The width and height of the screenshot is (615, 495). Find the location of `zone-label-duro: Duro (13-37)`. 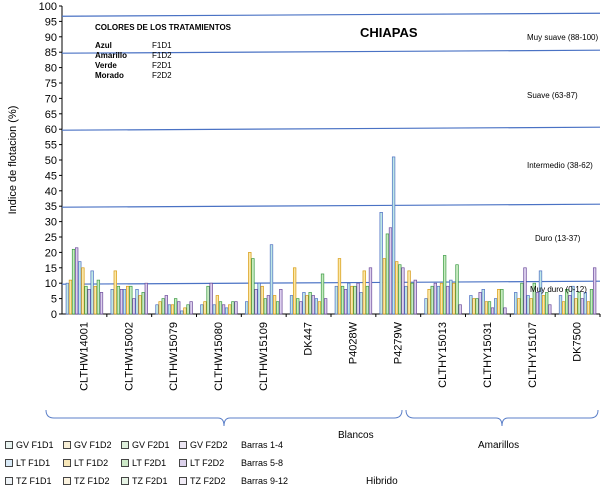

zone-label-duro: Duro (13-37) is located at coordinates (558, 238).